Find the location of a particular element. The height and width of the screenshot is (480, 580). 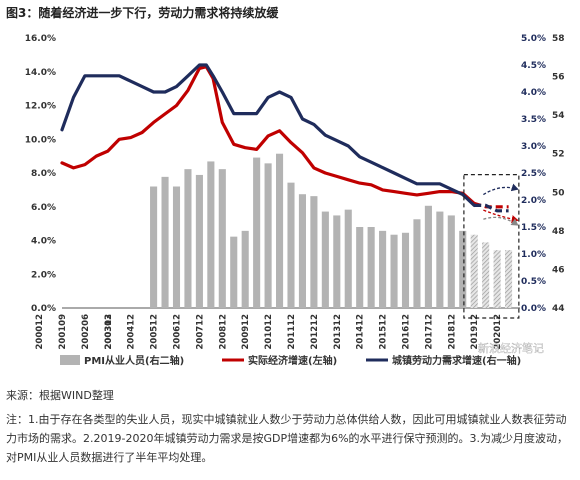

left-axis-tick: 8.0% is located at coordinates (43, 174).